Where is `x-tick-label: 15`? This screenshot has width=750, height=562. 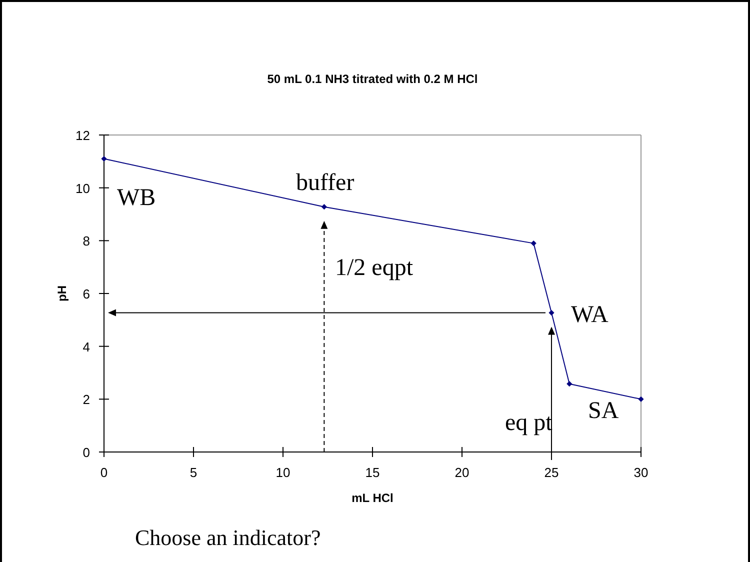
x-tick-label: 15 is located at coordinates (372, 472).